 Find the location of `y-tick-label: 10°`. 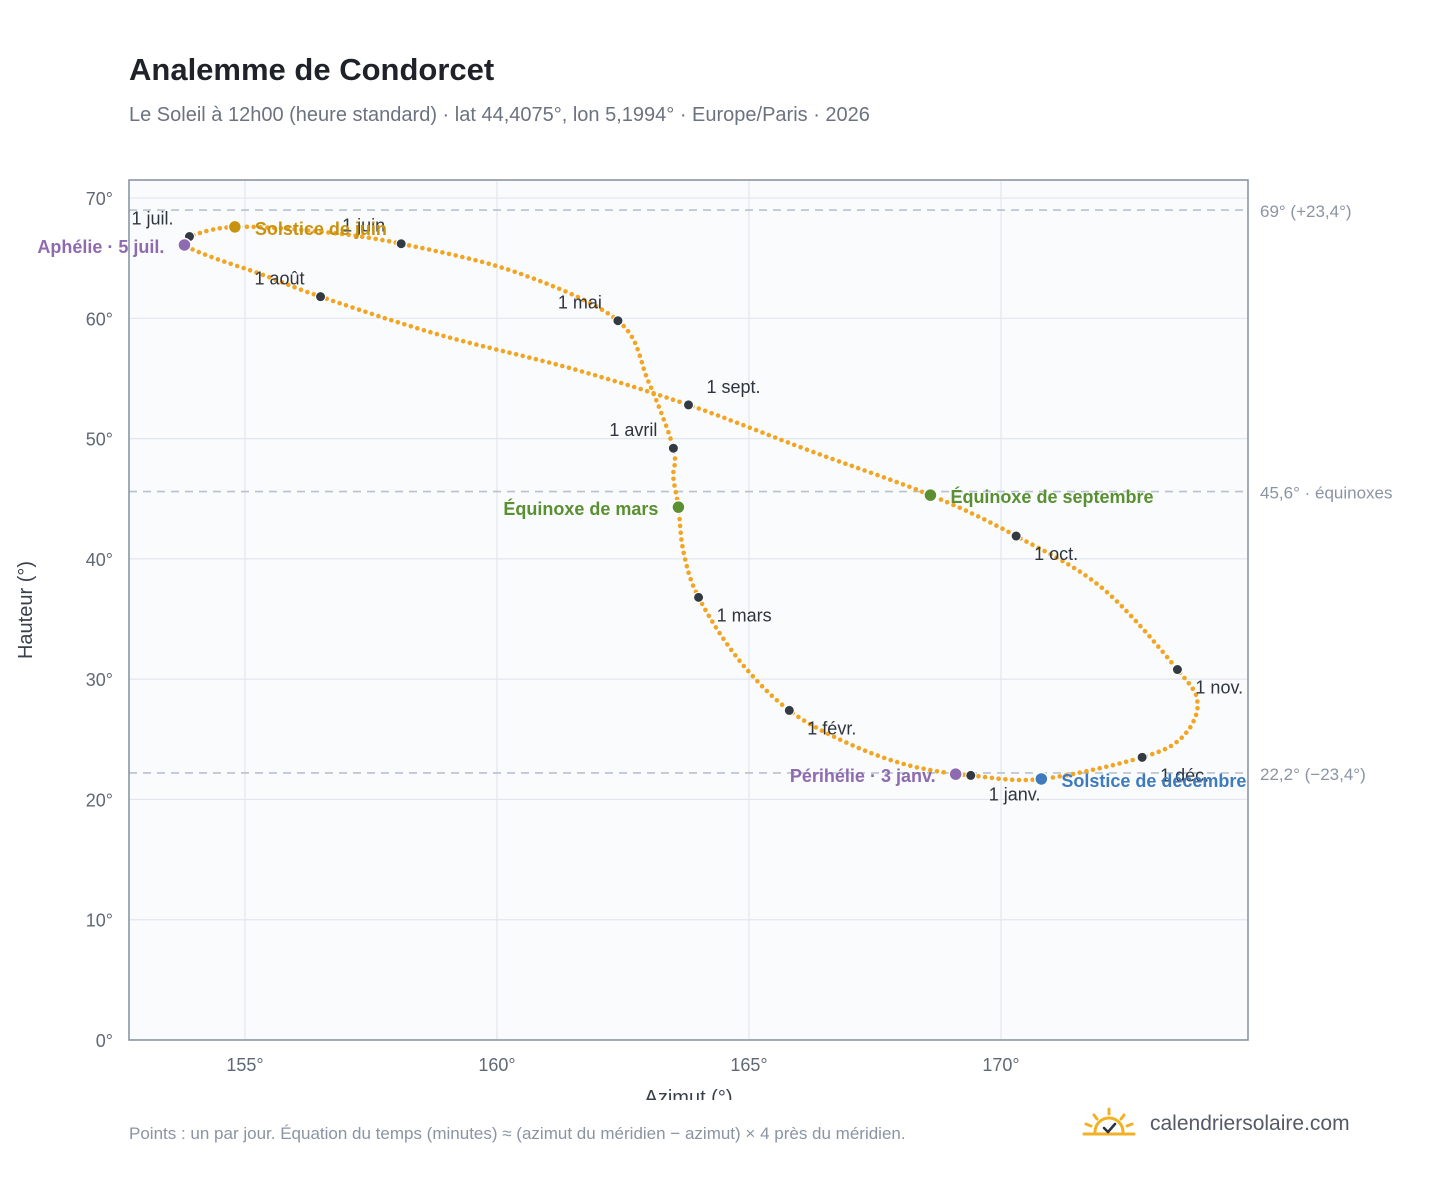

y-tick-label: 10° is located at coordinates (99, 921).